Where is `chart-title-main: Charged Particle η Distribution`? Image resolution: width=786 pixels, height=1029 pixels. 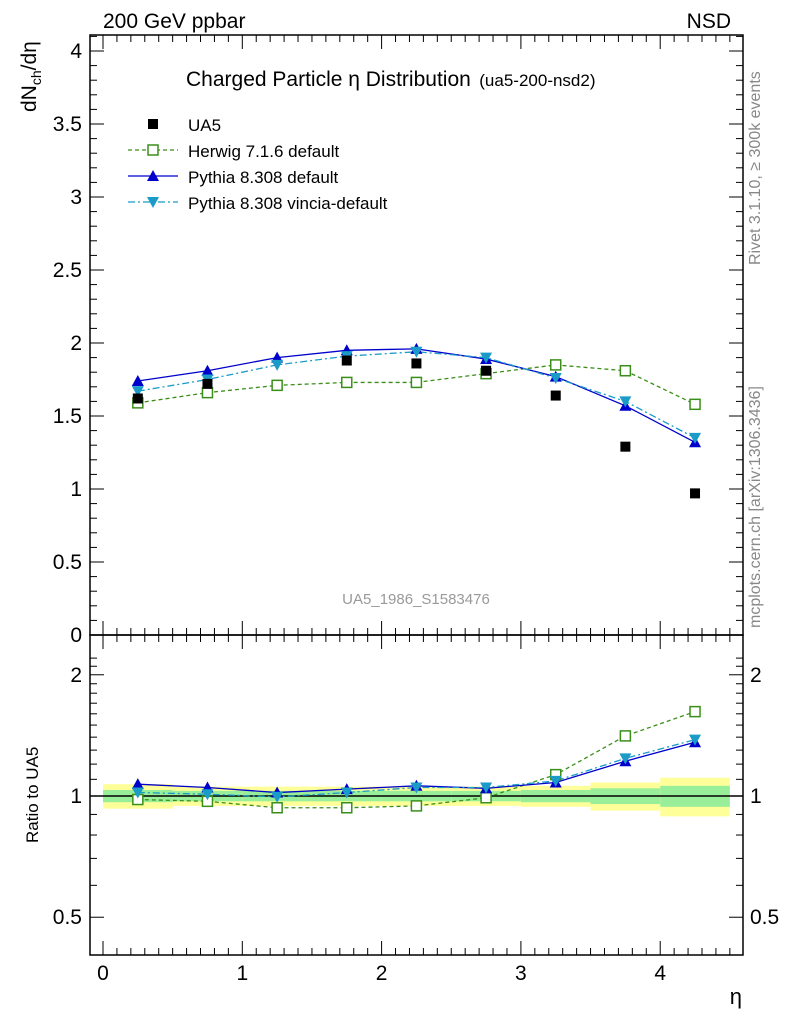
chart-title-main: Charged Particle η Distribution is located at coordinates (328, 79).